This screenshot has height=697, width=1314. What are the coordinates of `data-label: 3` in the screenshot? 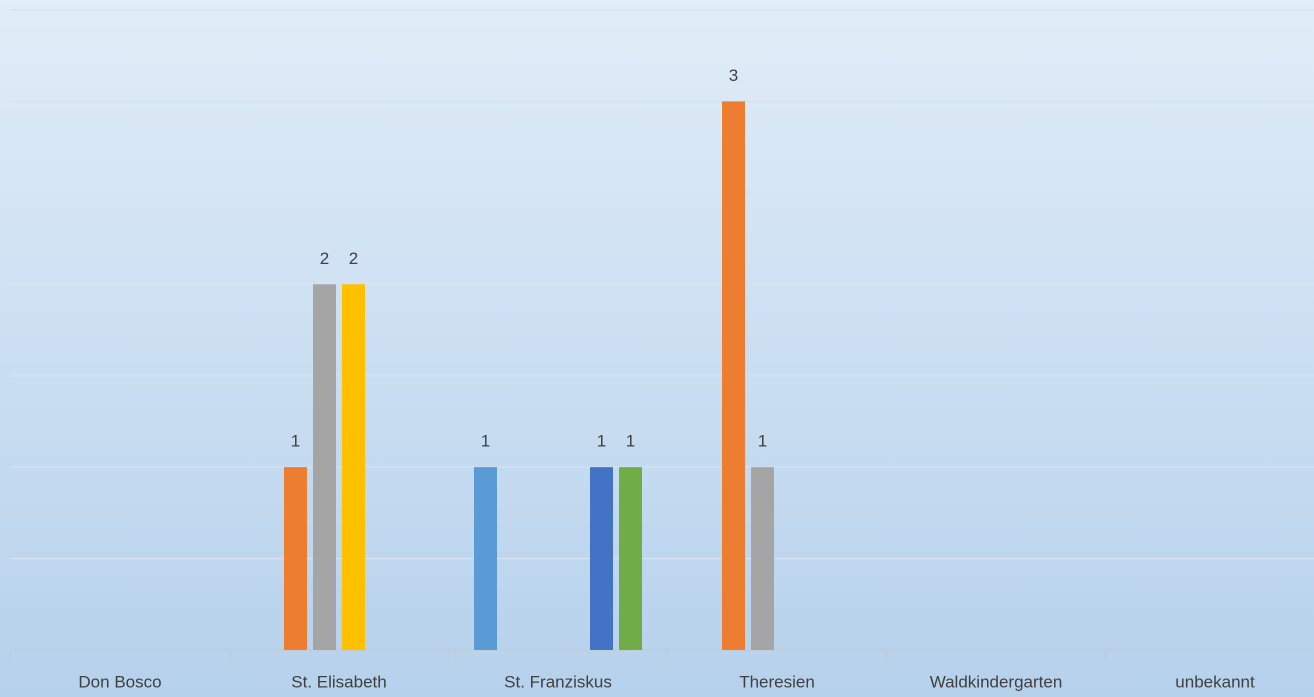 It's located at (733, 75).